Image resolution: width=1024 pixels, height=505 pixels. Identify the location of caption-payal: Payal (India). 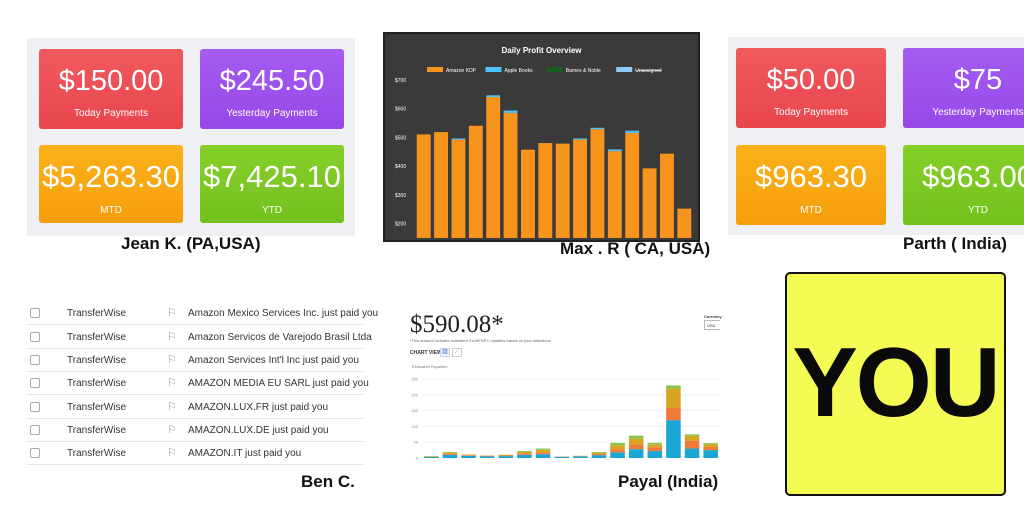
(668, 481).